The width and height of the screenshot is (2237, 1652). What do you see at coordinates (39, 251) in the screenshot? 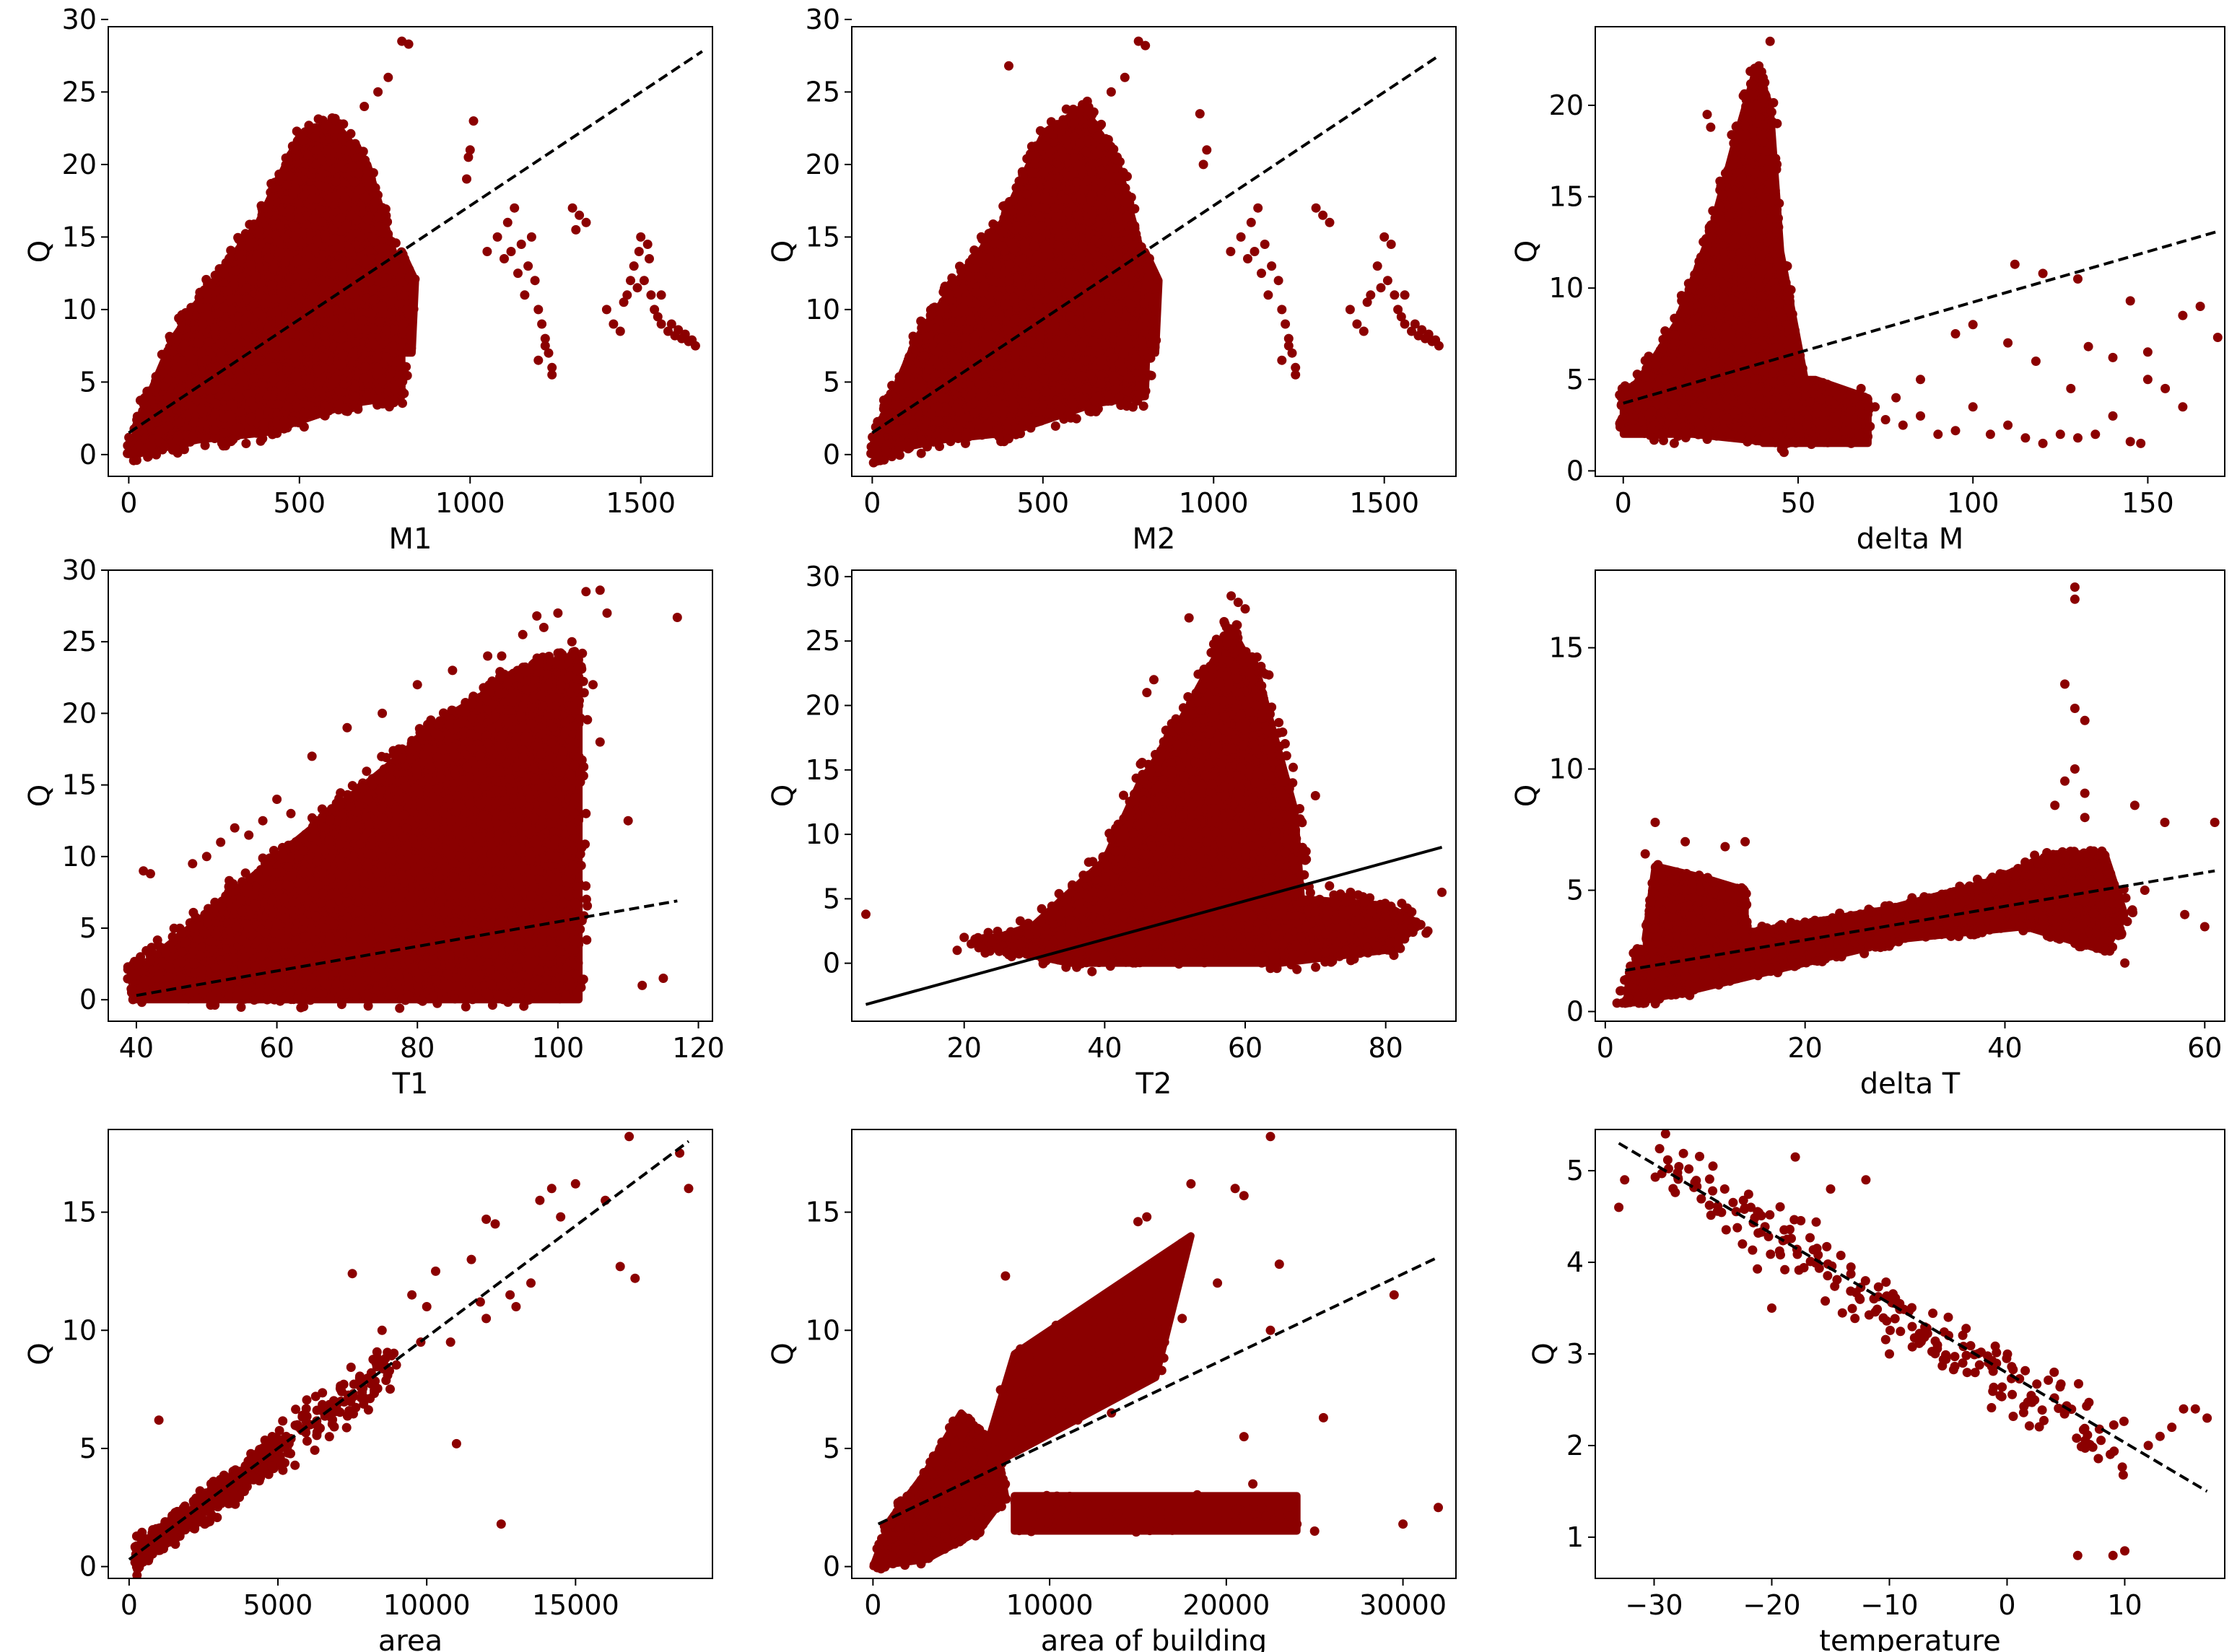
I see `y-axis-label: Q` at bounding box center [39, 251].